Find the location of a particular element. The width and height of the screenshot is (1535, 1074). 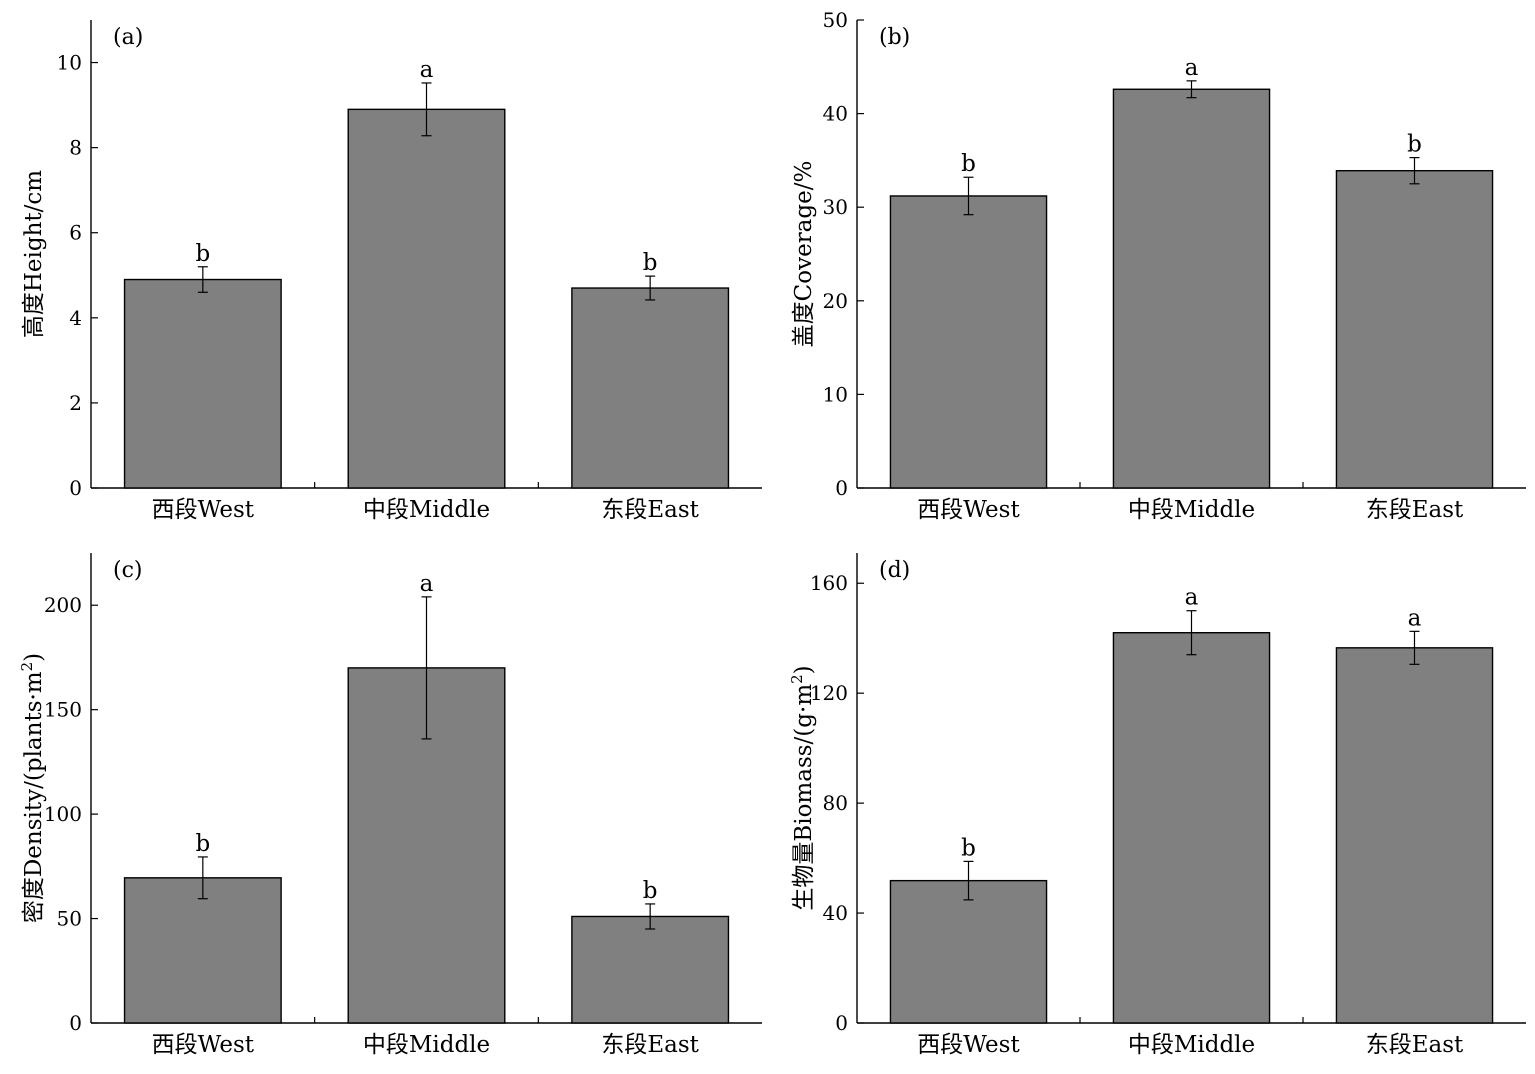

y-tick-label: 150 is located at coordinates (63, 710).